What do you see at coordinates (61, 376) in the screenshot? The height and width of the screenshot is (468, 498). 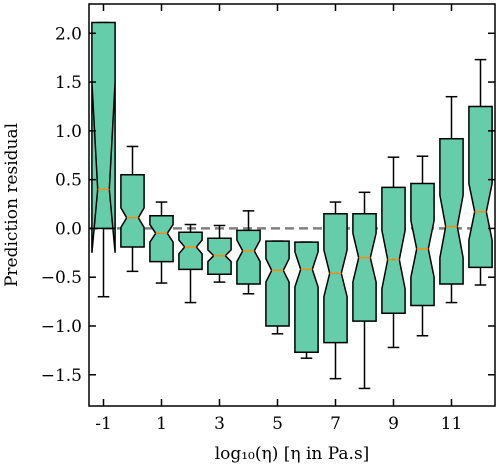 I see `y-tick-label: −1.5` at bounding box center [61, 376].